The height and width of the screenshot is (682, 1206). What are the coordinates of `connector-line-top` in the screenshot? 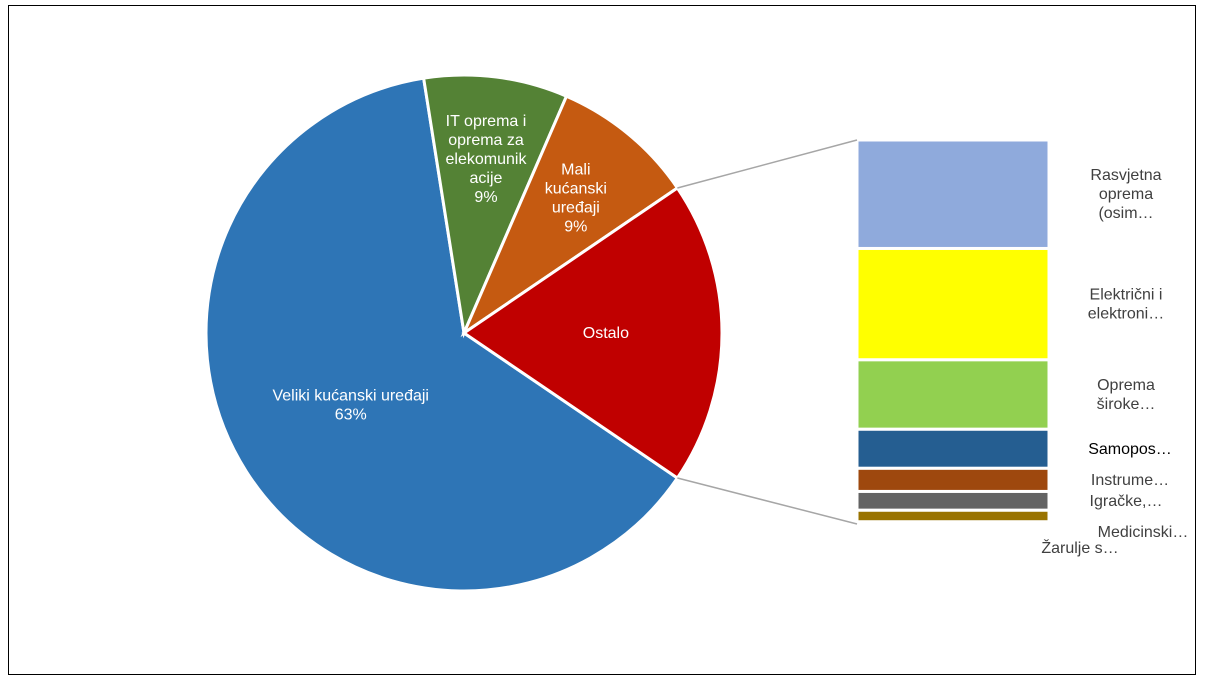 It's located at (767, 164).